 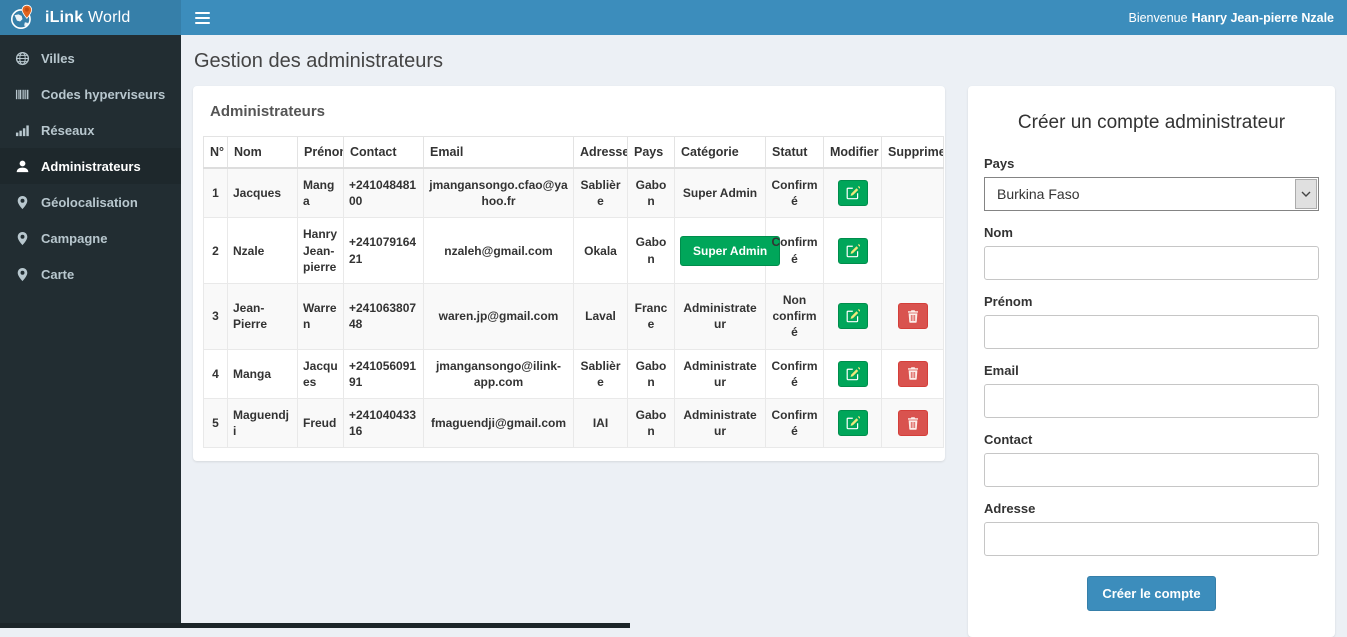 I want to click on cell-adresse: IAI, so click(x=600, y=423).